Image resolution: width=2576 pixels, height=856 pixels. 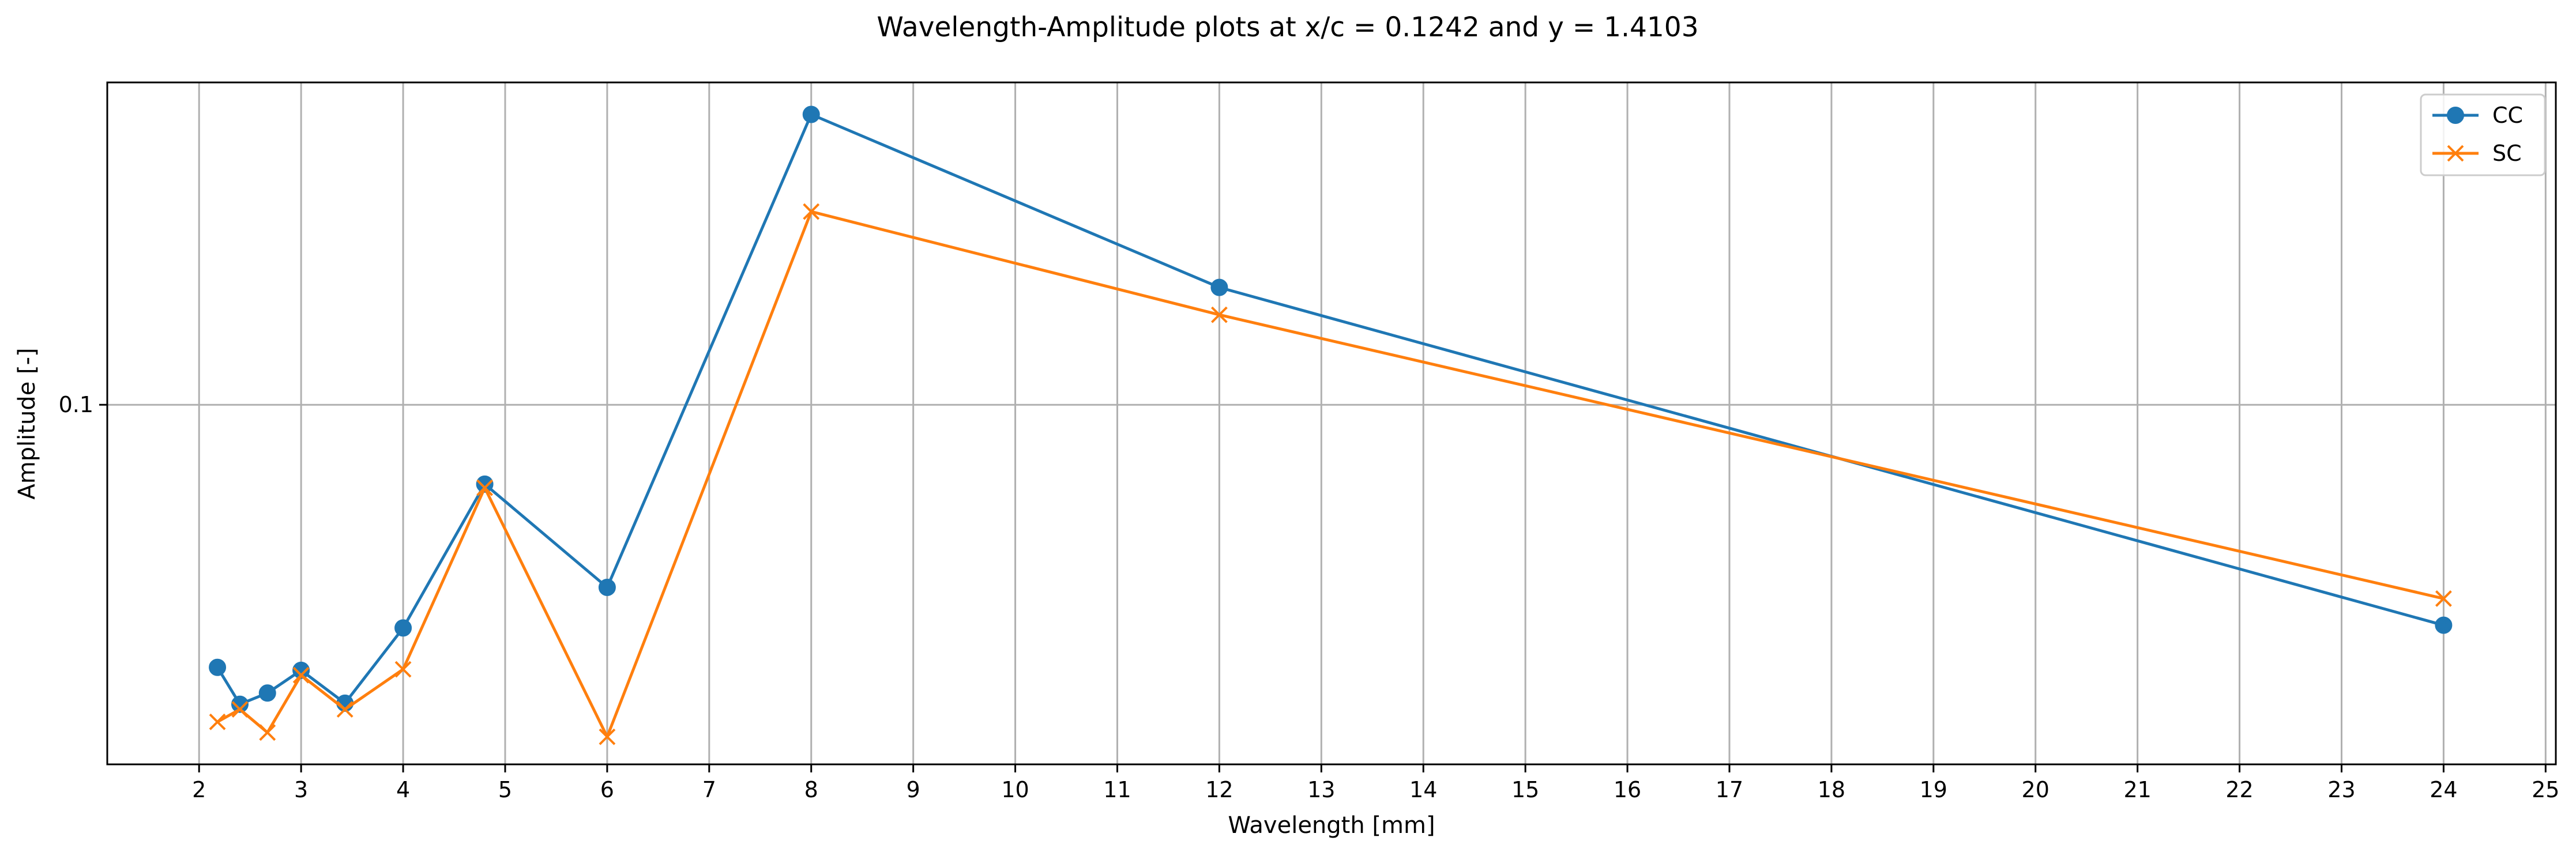 I want to click on x-tick-label: 24, so click(x=2443, y=789).